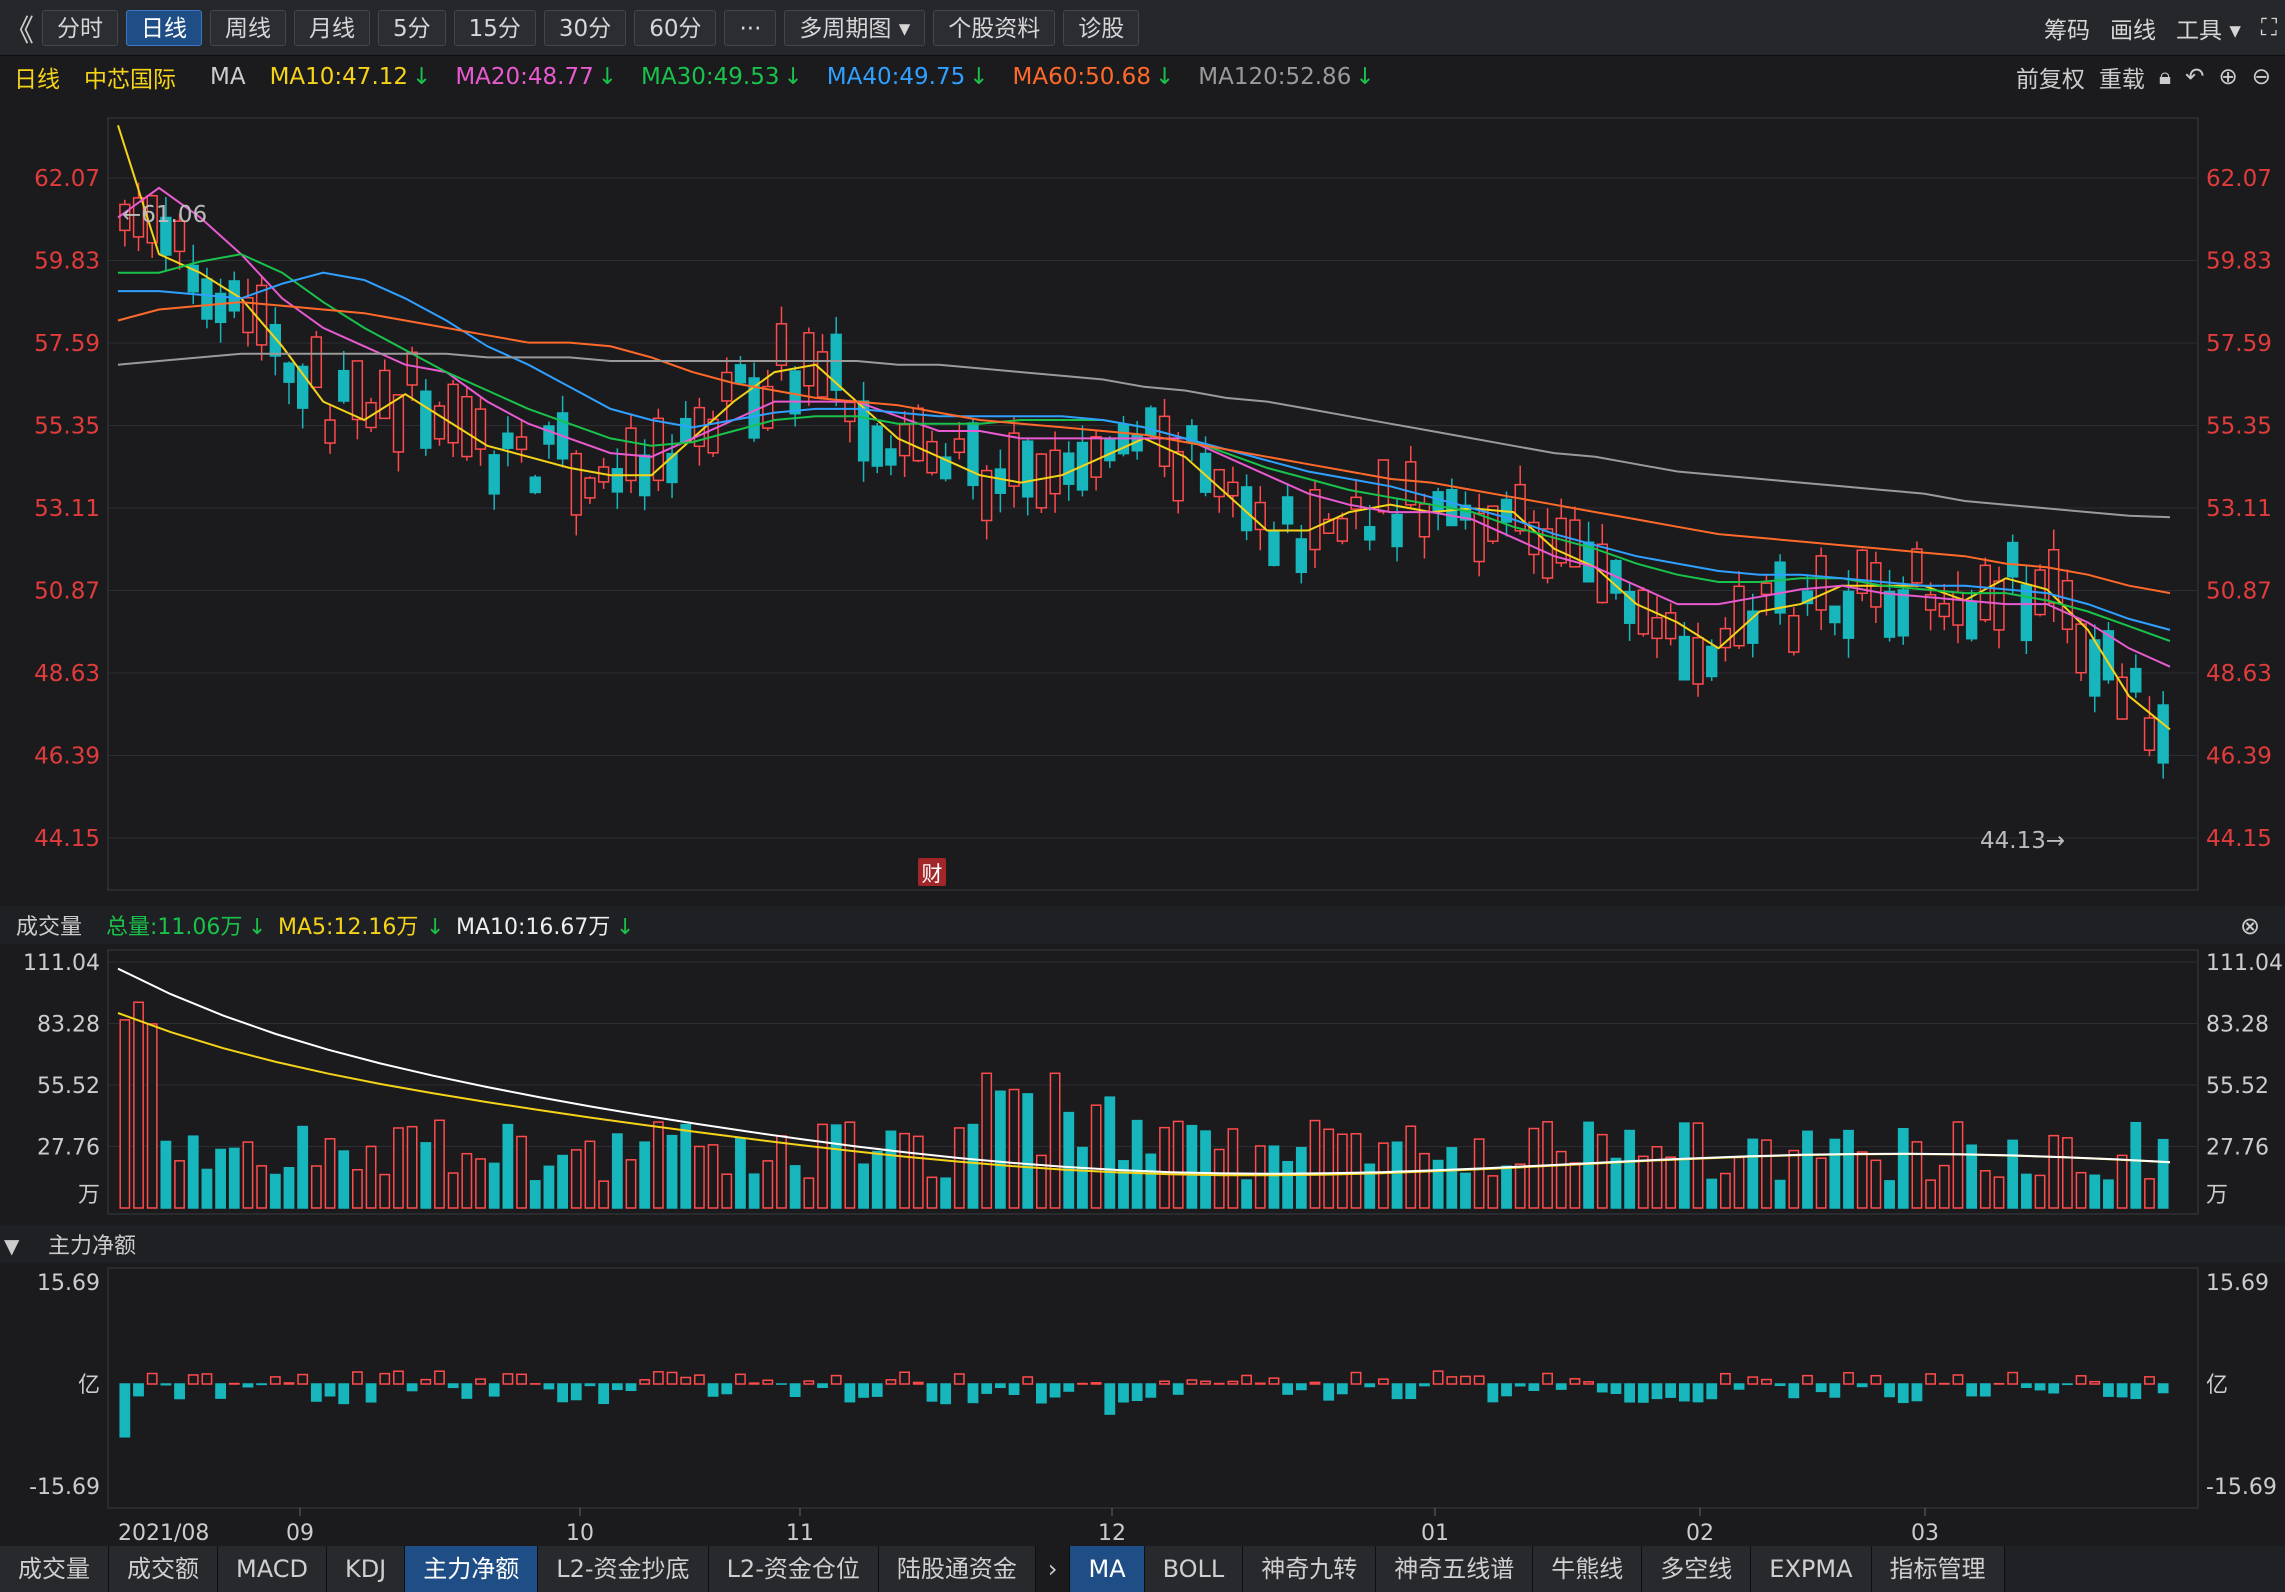  What do you see at coordinates (1588, 1569) in the screenshot?
I see `indicator-tab: 牛熊线` at bounding box center [1588, 1569].